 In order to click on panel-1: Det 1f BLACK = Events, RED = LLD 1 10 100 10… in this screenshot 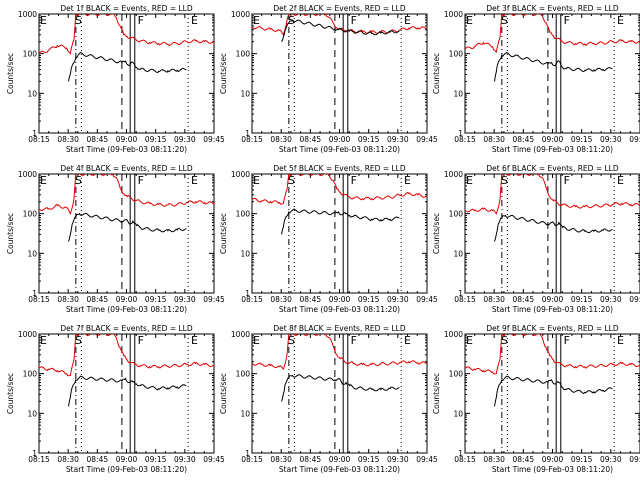, I will do `click(115, 79)`.